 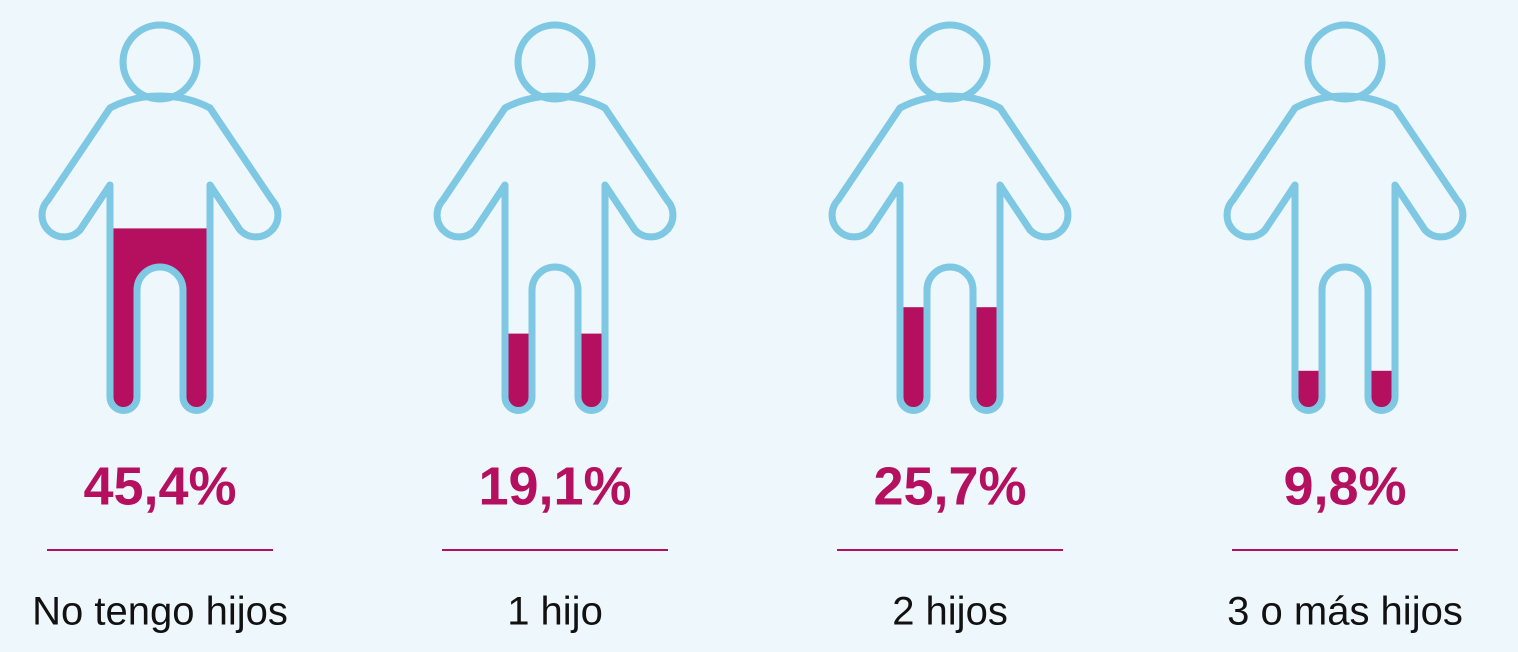 I want to click on category-label: 2 hijos, so click(x=950, y=612).